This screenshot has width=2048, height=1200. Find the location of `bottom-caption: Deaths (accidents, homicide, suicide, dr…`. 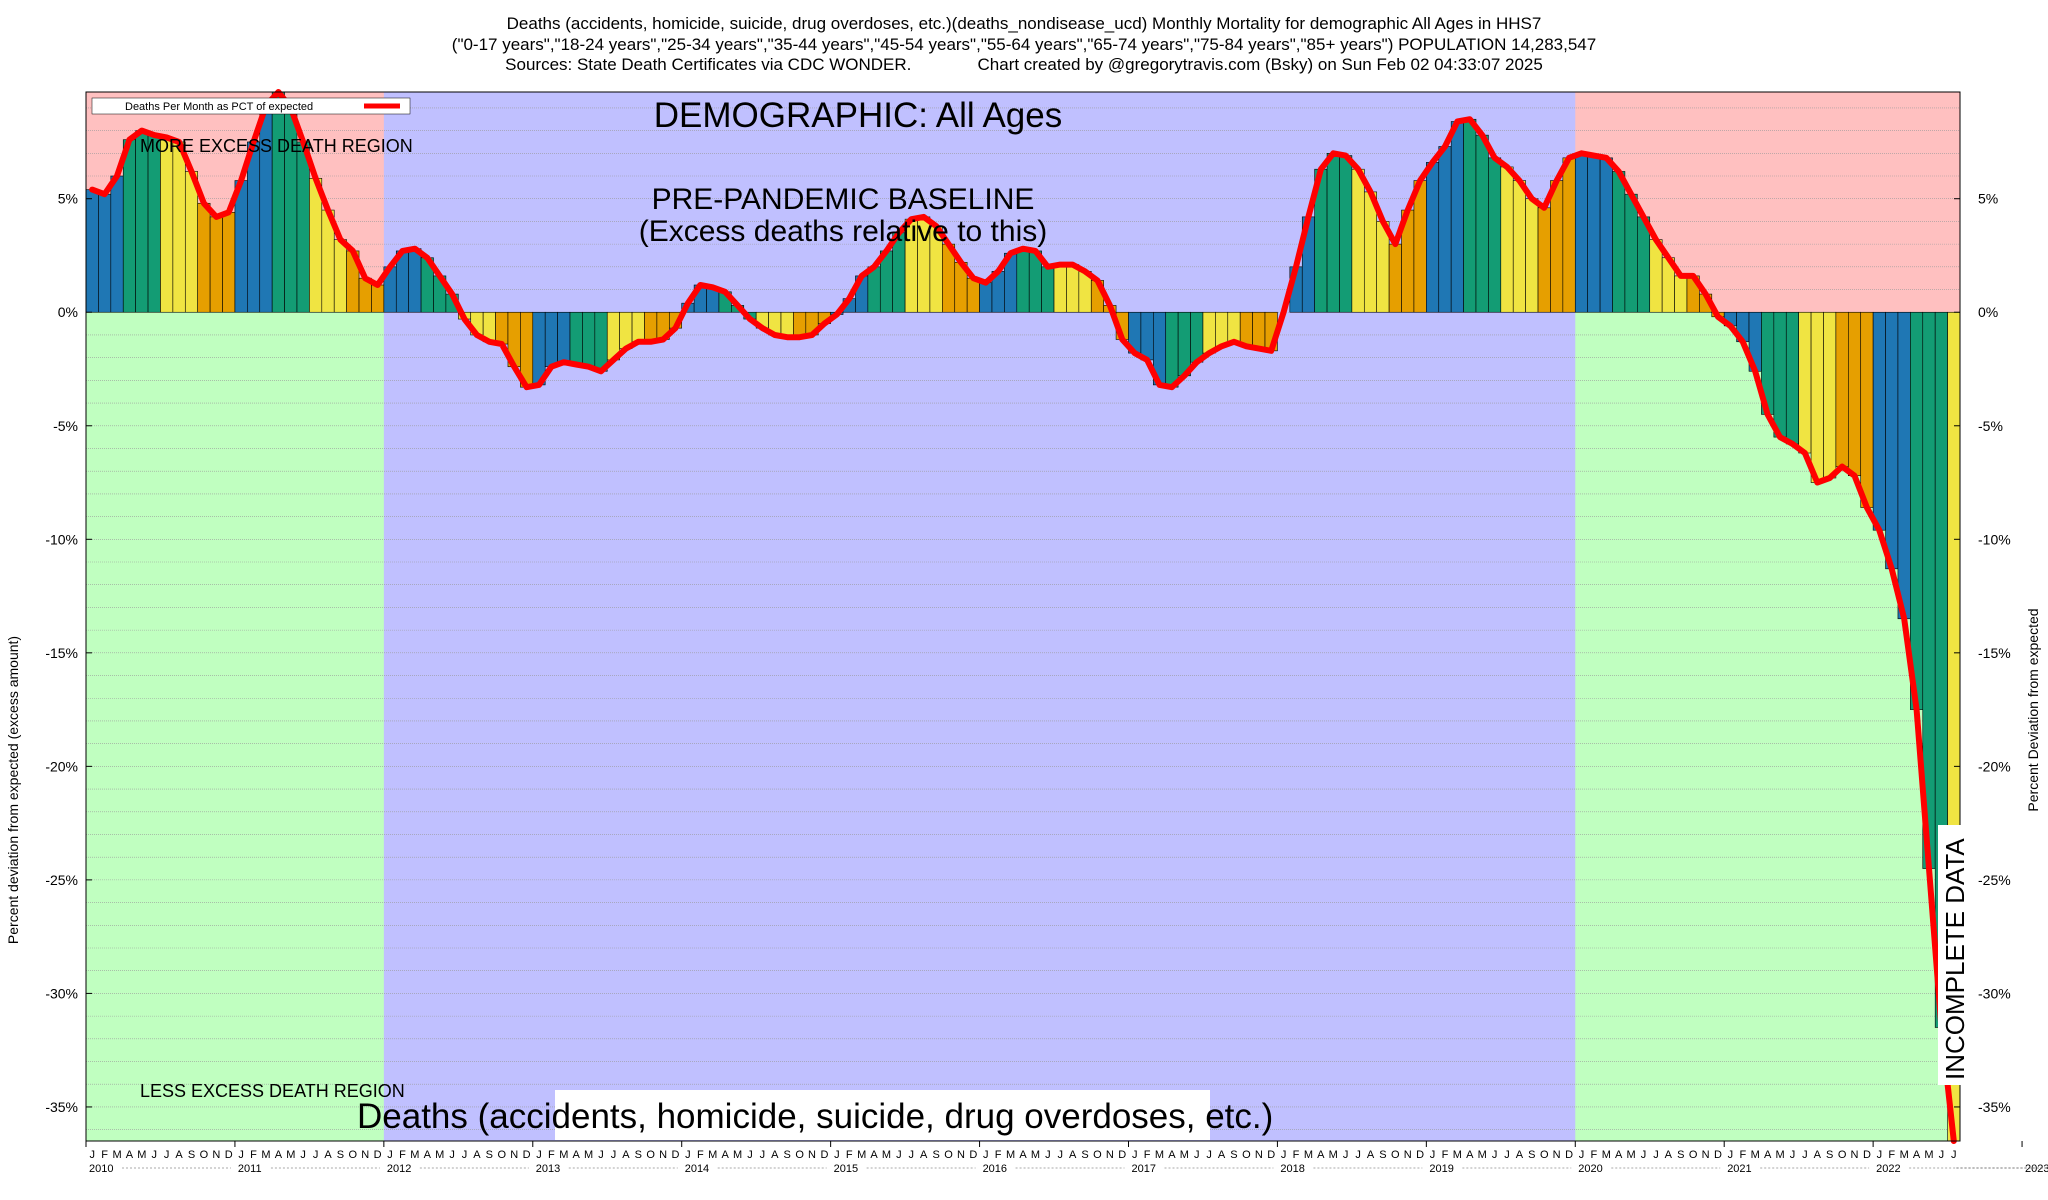

bottom-caption: Deaths (accidents, homicide, suicide, dr… is located at coordinates (815, 1116).